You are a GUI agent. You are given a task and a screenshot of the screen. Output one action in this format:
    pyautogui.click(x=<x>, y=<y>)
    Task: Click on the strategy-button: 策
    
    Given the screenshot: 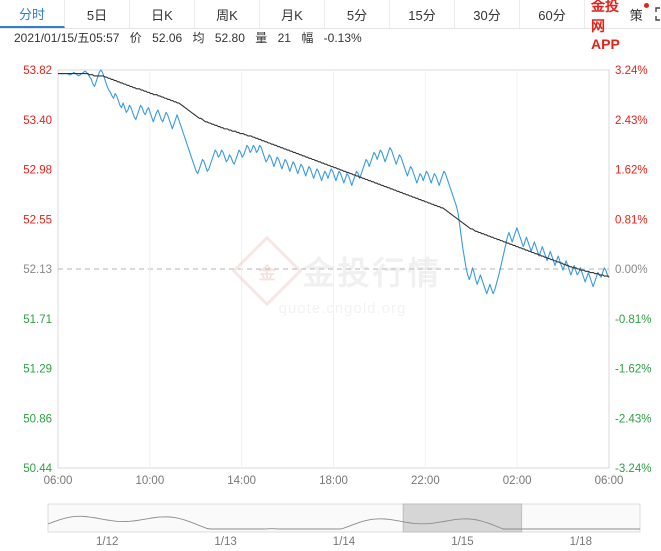 What is the action you would take?
    pyautogui.click(x=639, y=13)
    